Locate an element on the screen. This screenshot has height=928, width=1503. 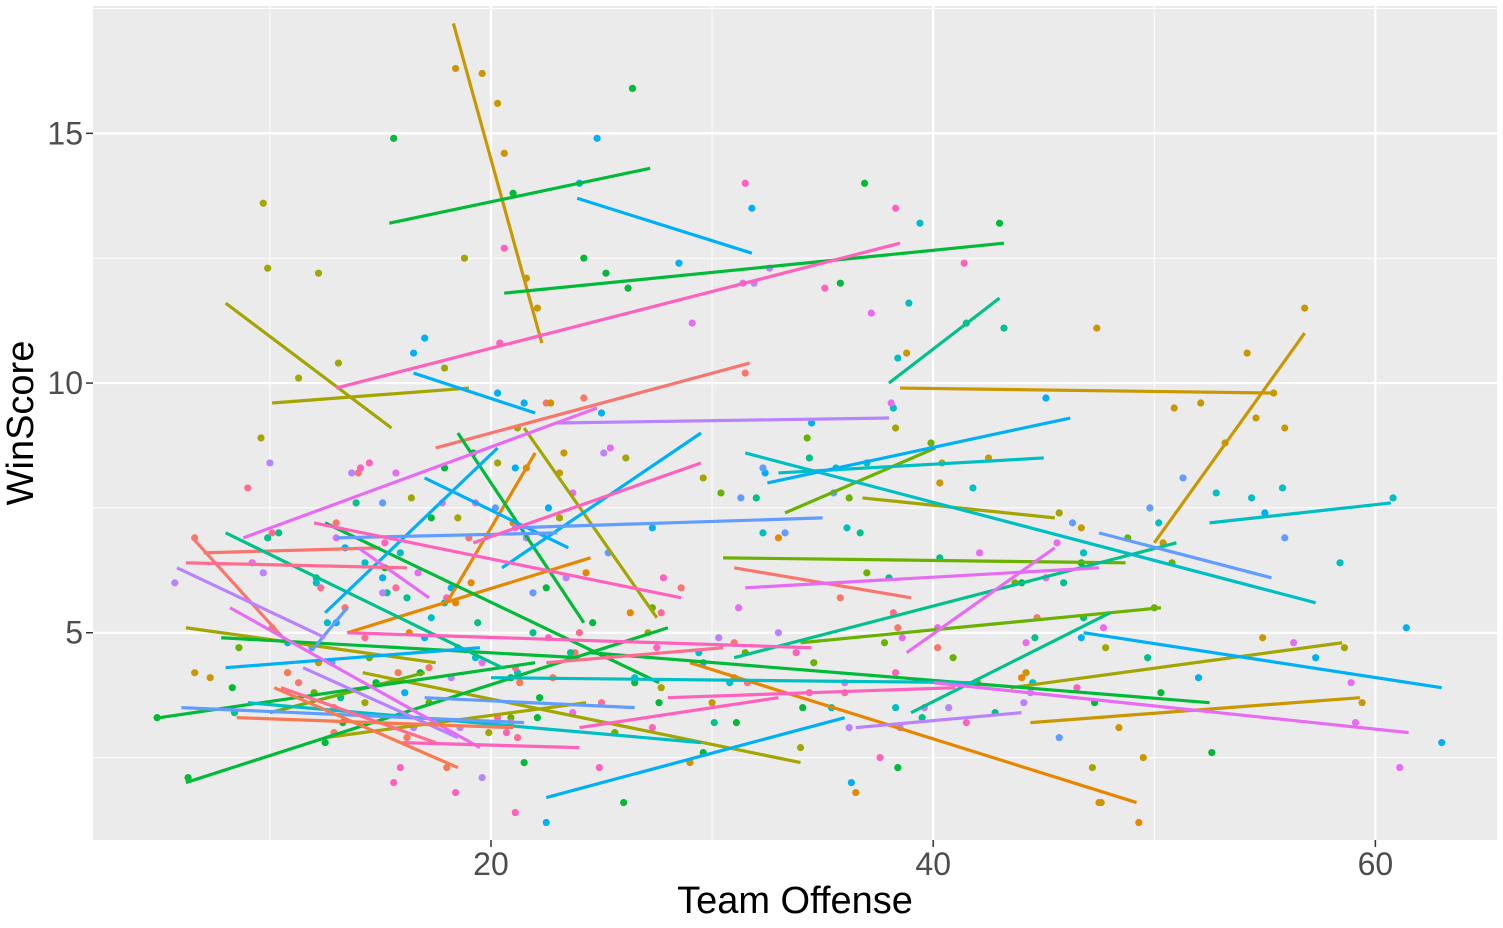
y-tick-label: 5 is located at coordinates (74, 633).